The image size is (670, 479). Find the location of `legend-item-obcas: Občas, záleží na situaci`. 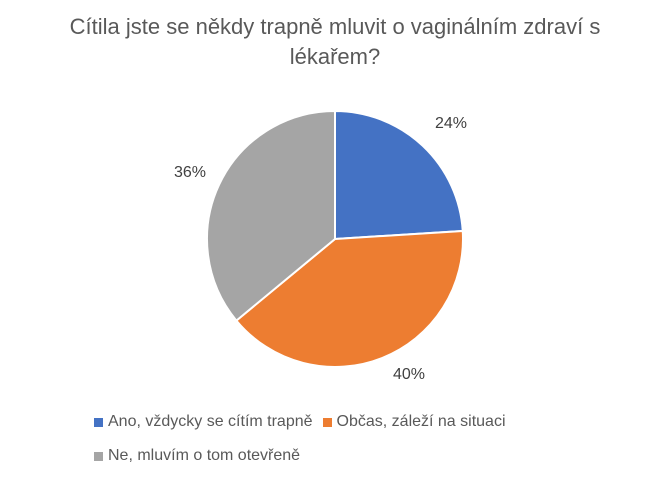

legend-item-obcas: Občas, záleží na situaci is located at coordinates (414, 422).